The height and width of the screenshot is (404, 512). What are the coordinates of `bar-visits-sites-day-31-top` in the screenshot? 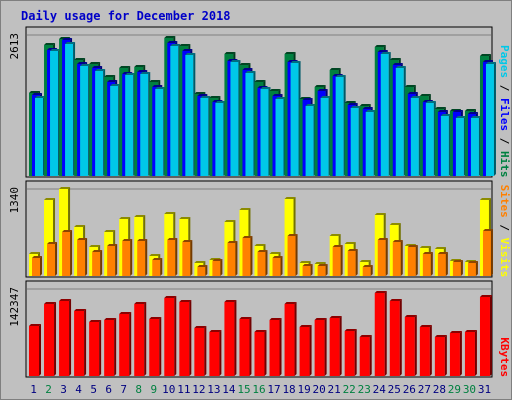 It's located at (487, 230).